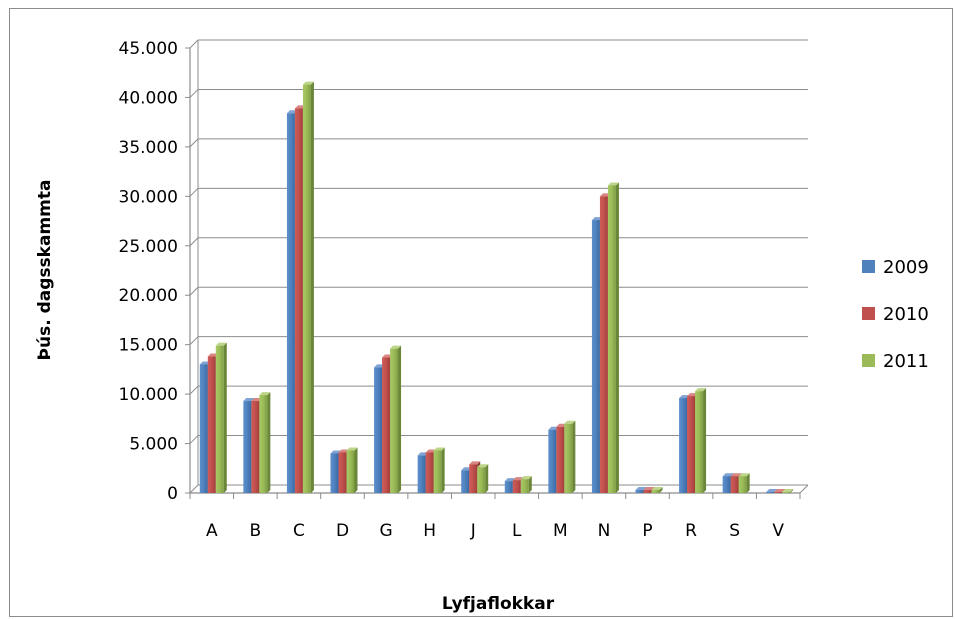  What do you see at coordinates (148, 346) in the screenshot?
I see `y-tick-label: 15.000` at bounding box center [148, 346].